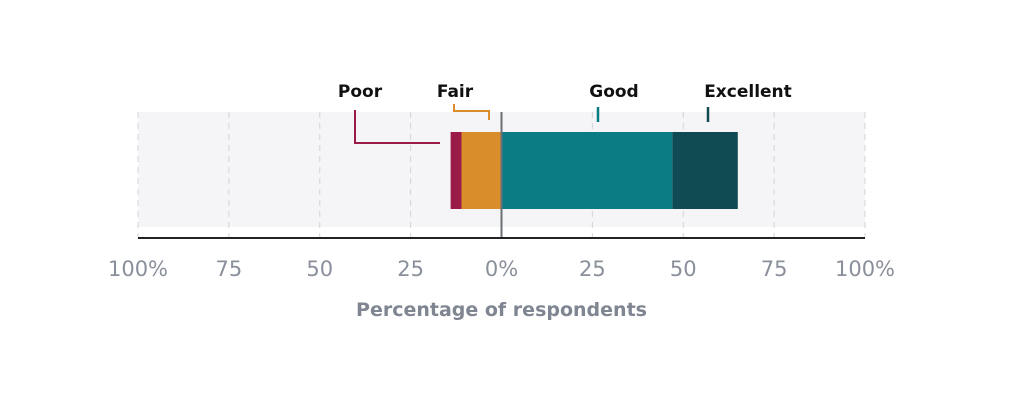 The height and width of the screenshot is (400, 1020). I want to click on x-axis-title: Percentage of respondents, so click(501, 310).